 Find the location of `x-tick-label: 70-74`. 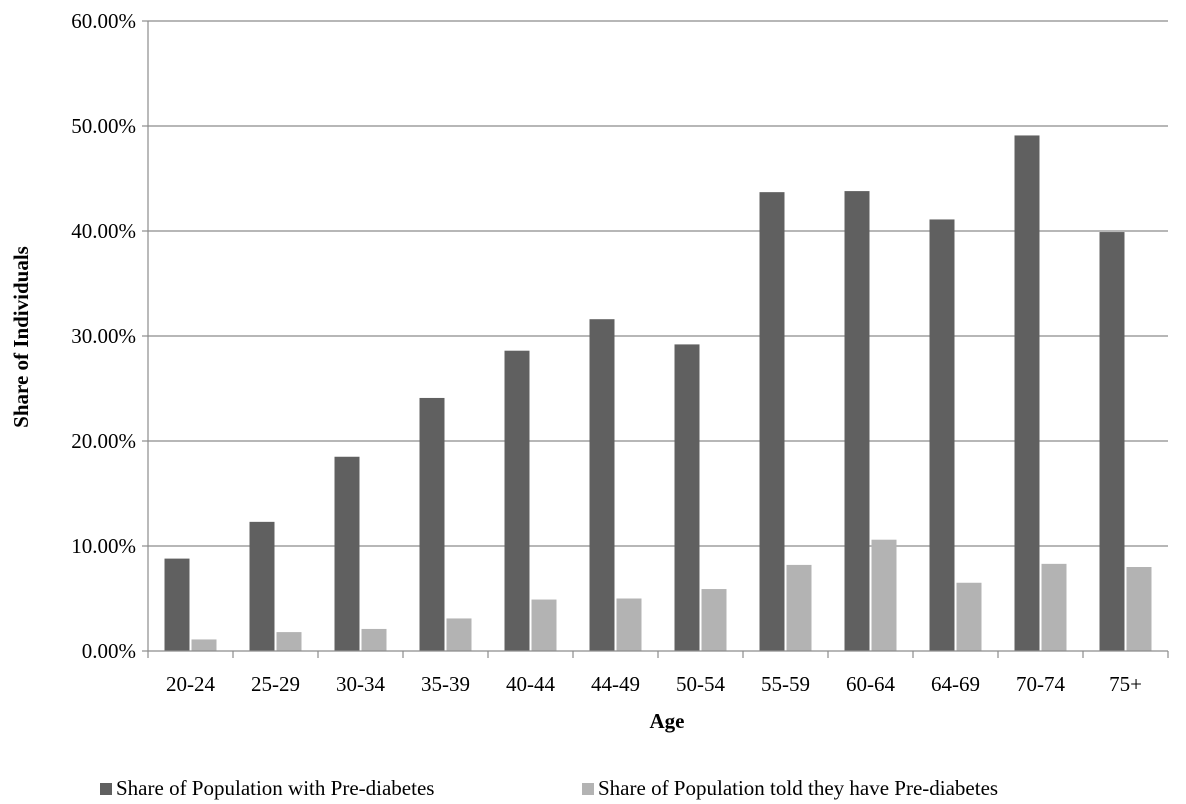

x-tick-label: 70-74 is located at coordinates (1040, 684).